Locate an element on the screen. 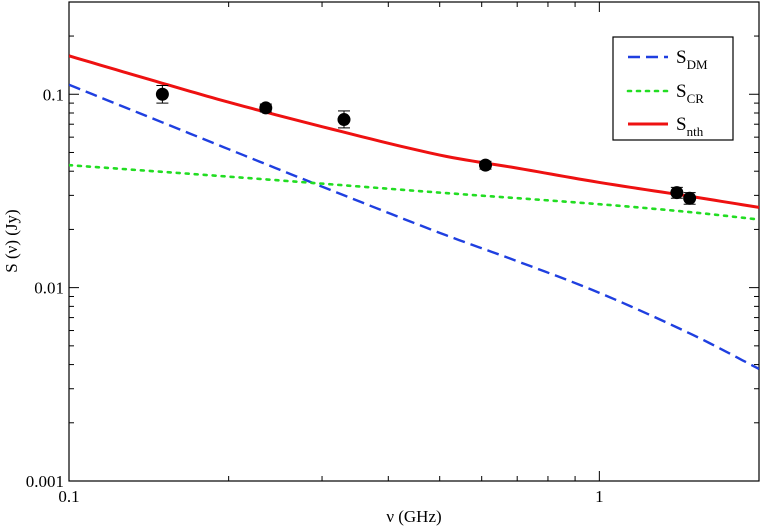 The width and height of the screenshot is (763, 527). legend-label-dm: SDM is located at coordinates (692, 59).